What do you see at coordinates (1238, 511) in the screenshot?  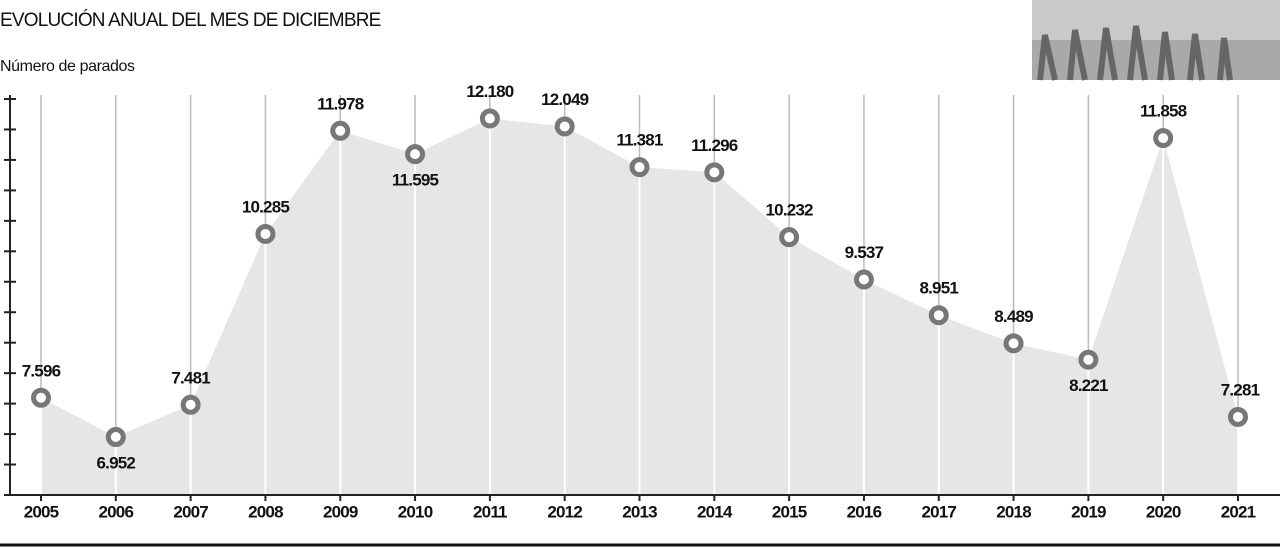 I see `x-tick-label: 2021` at bounding box center [1238, 511].